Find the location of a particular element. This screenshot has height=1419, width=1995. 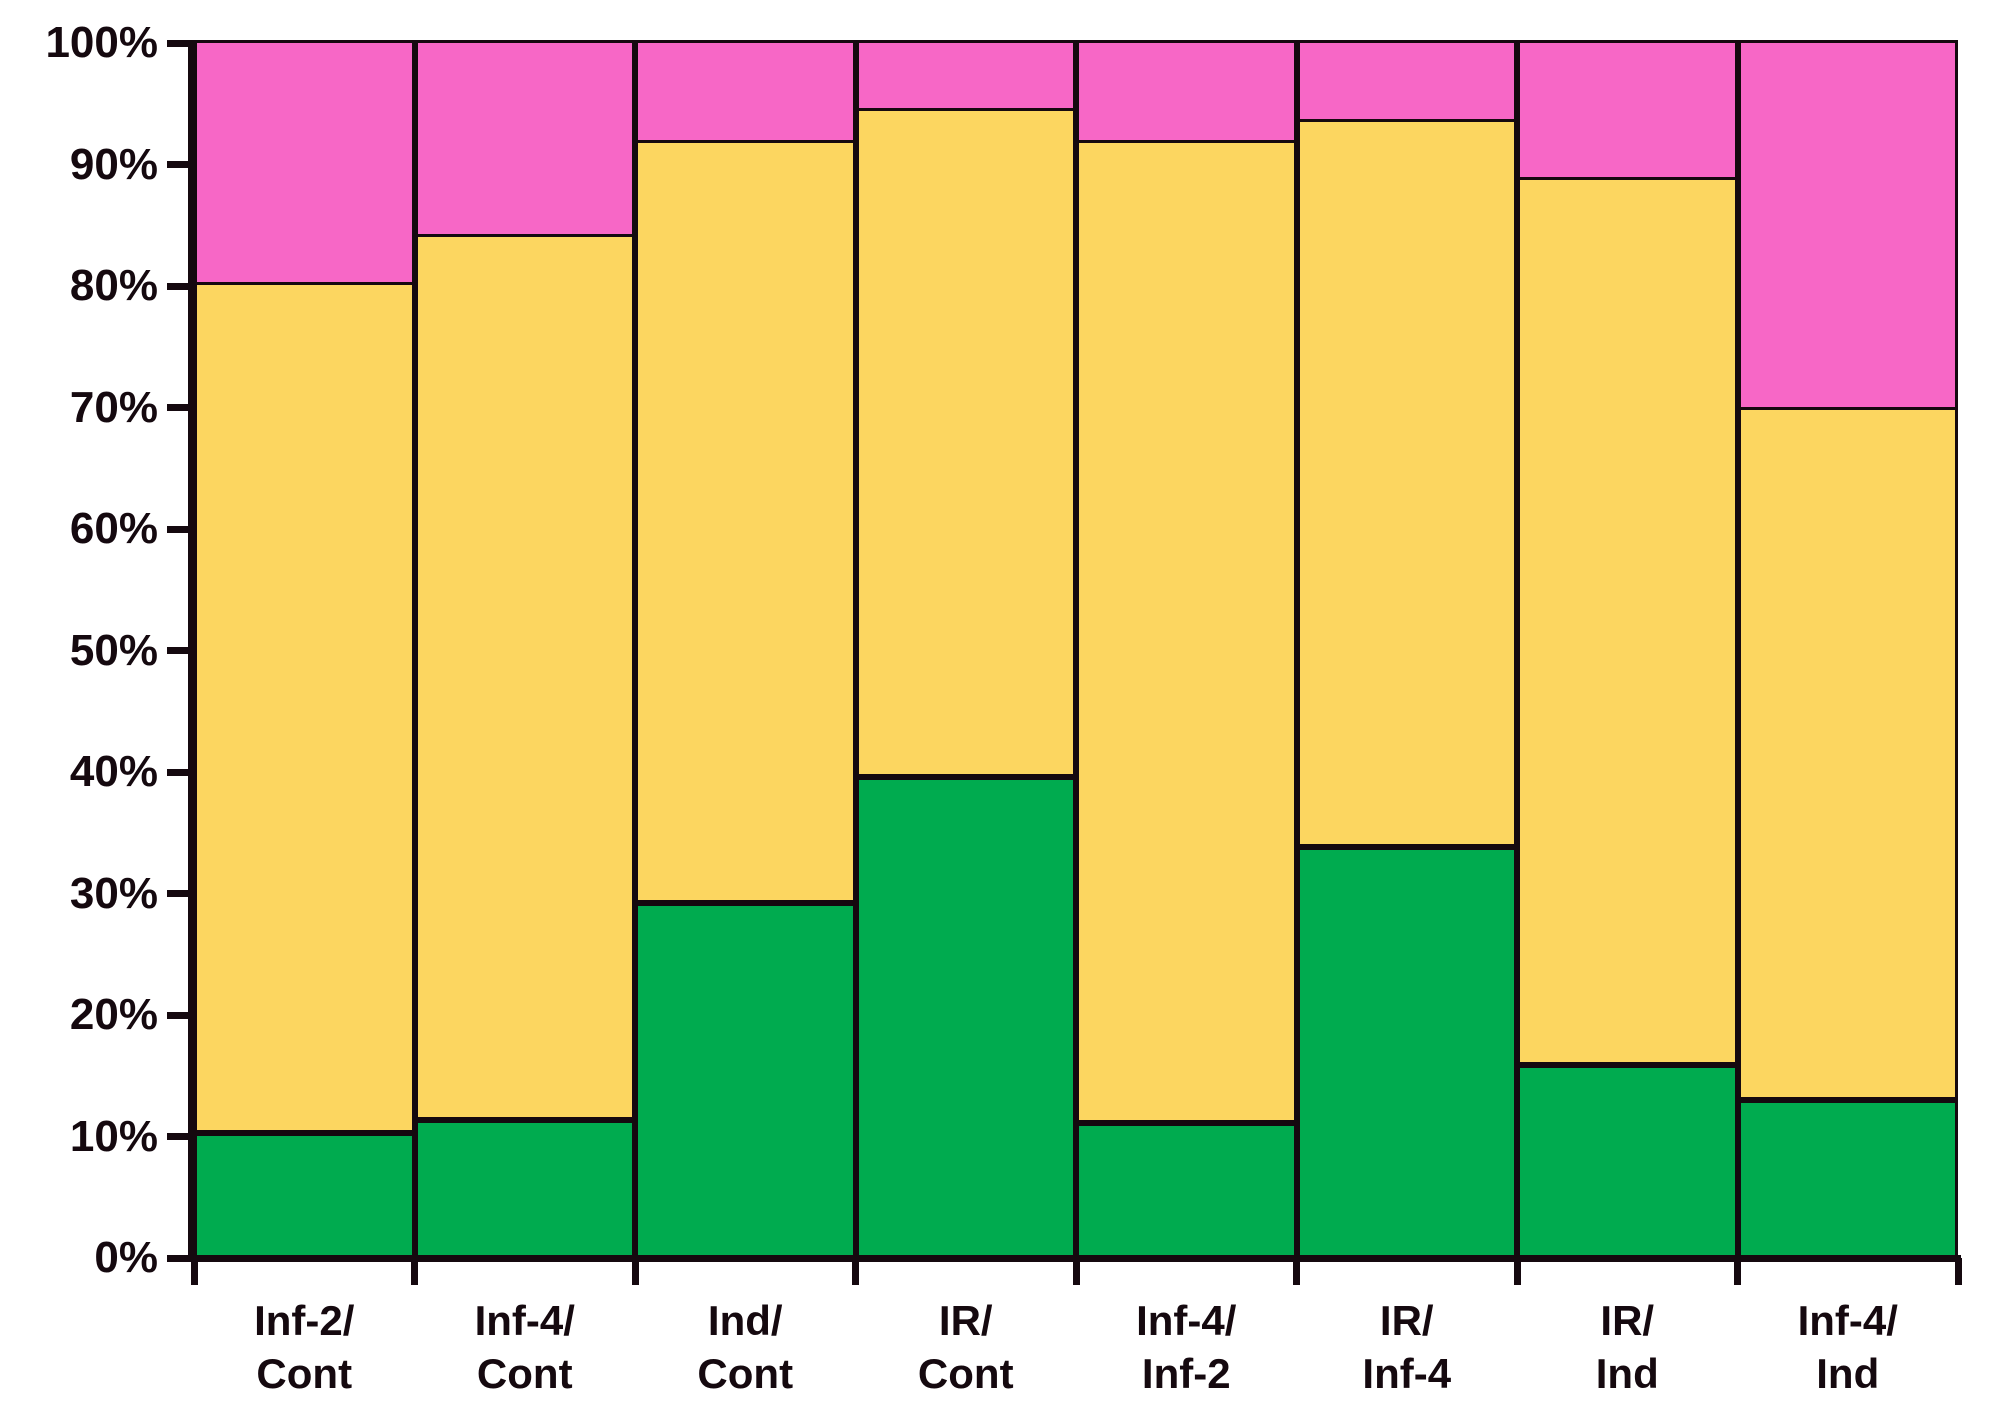

y-tick-label-10: 10% is located at coordinates (113, 1136).